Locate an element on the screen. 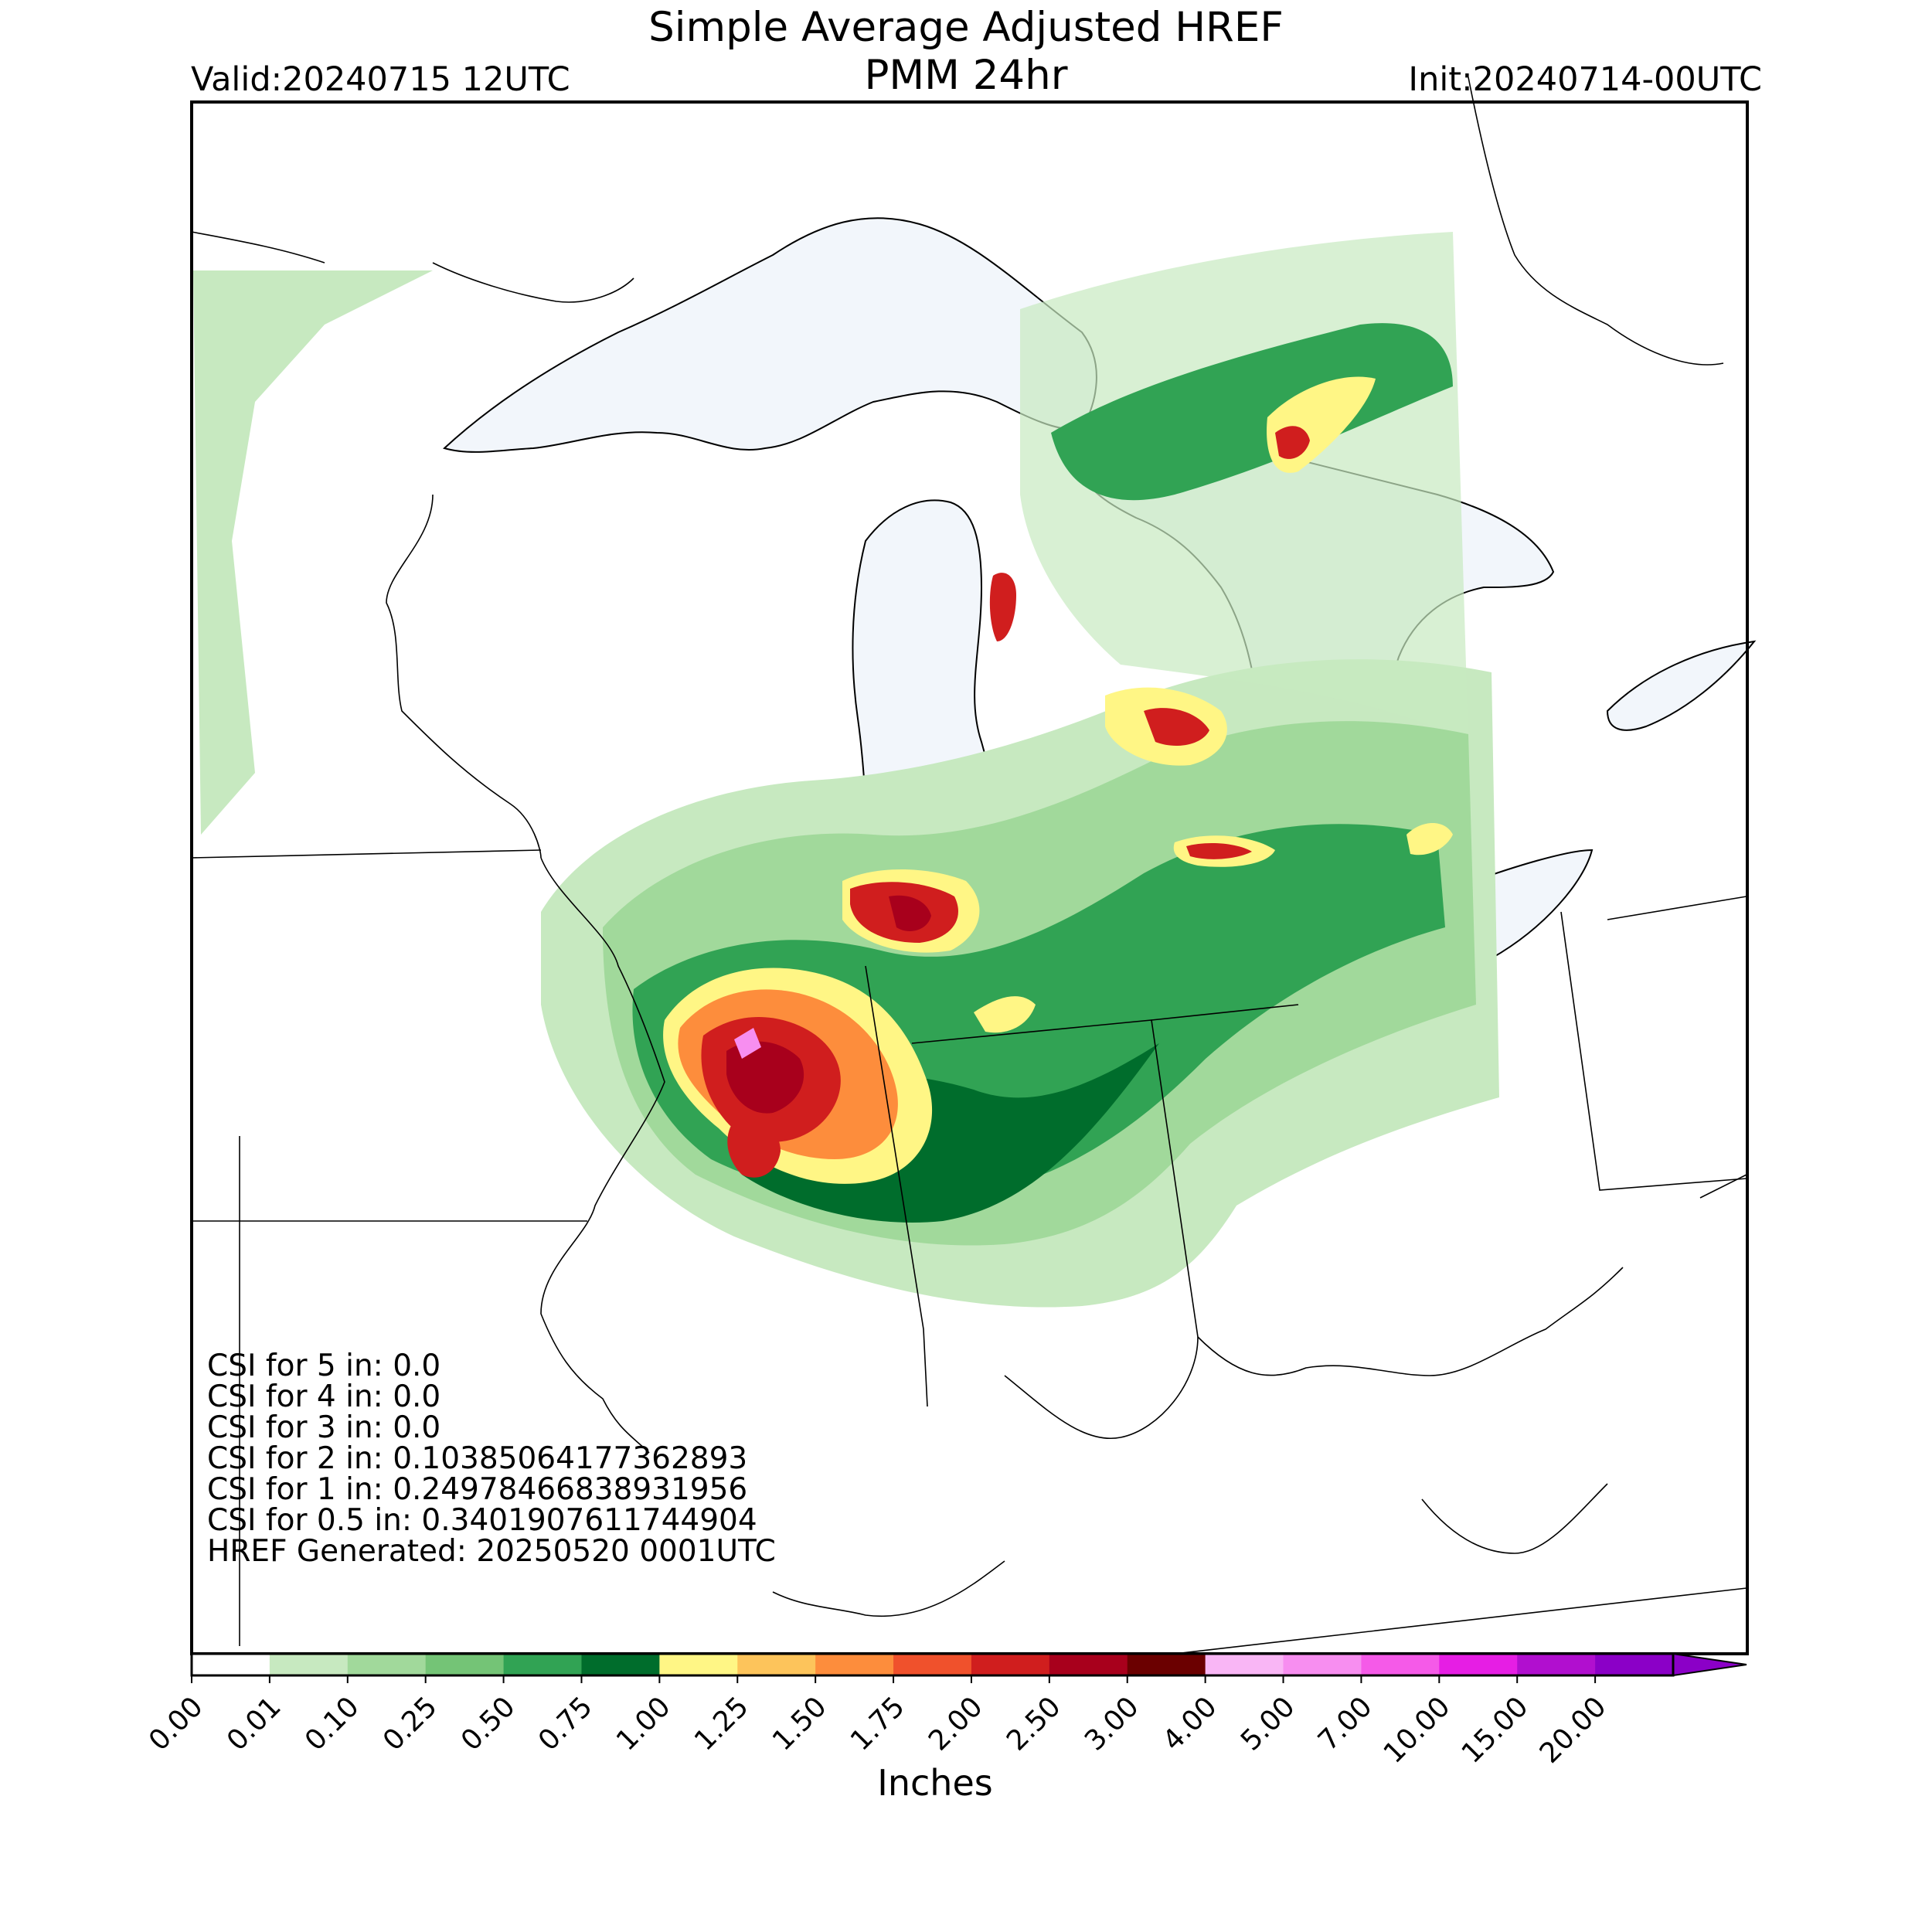  colorbar-tick-label: 2.00 is located at coordinates (956, 1724).